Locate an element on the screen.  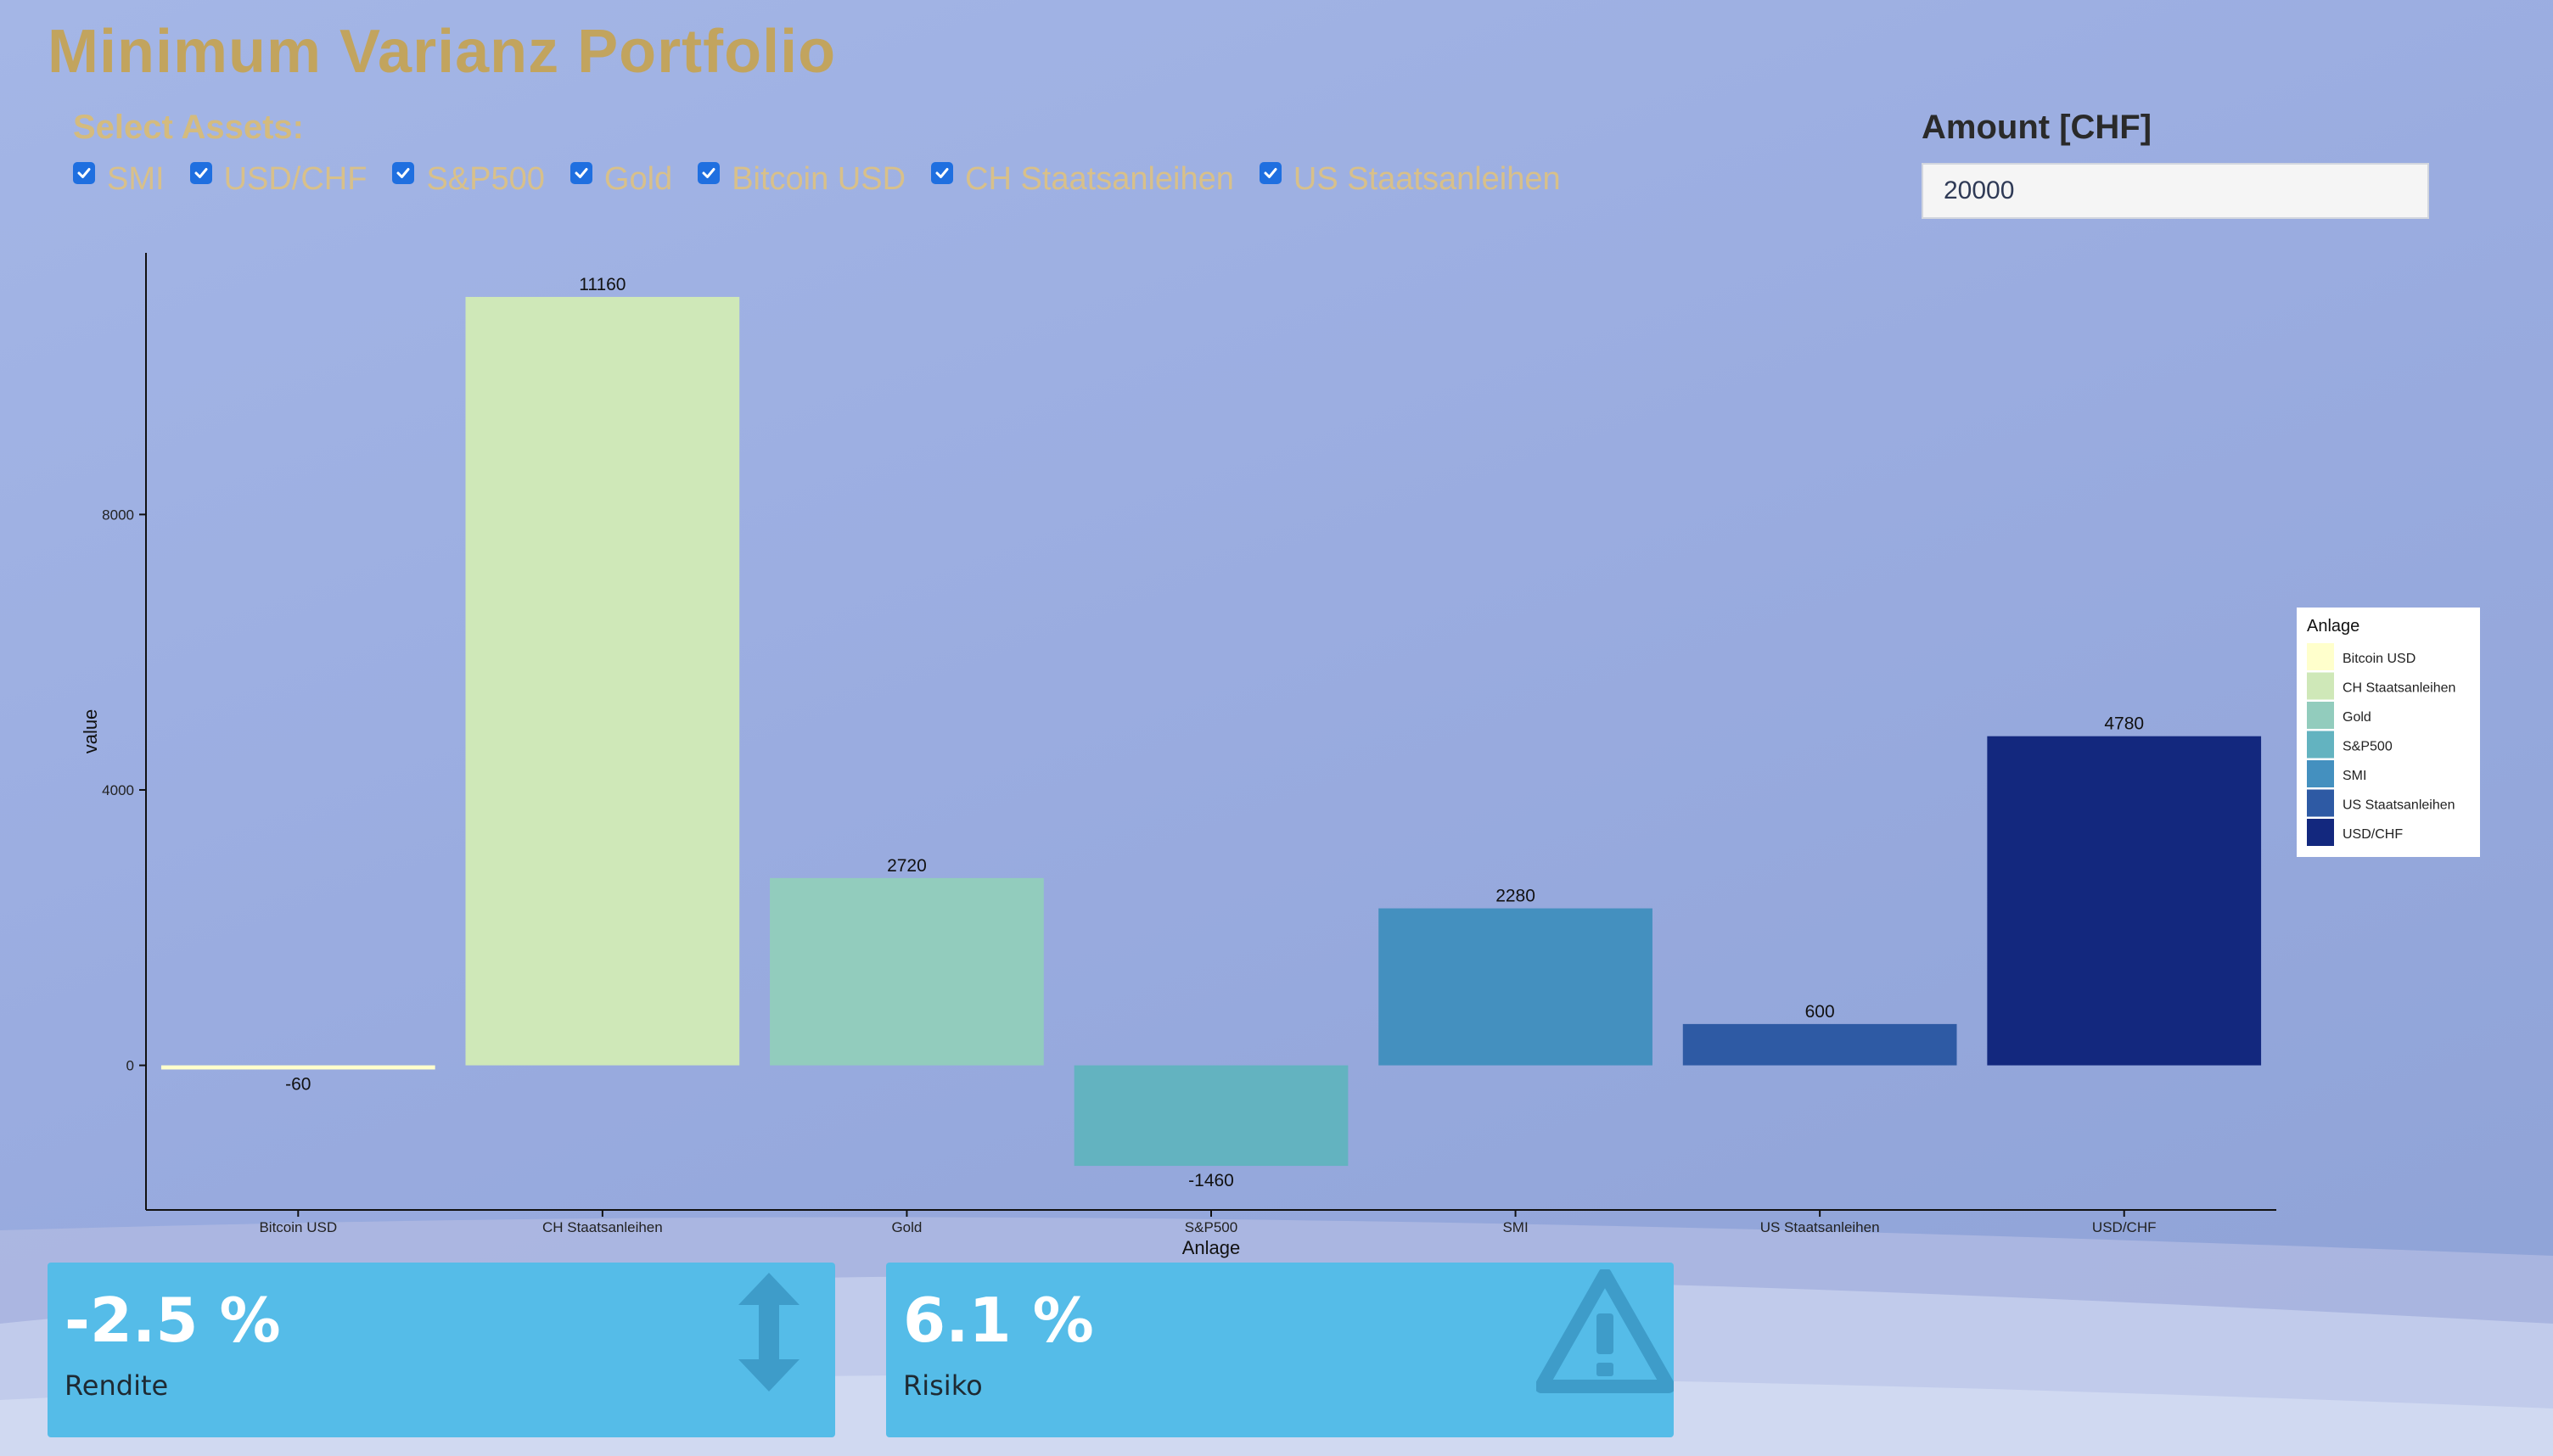
asset-label: SMI is located at coordinates (136, 179).